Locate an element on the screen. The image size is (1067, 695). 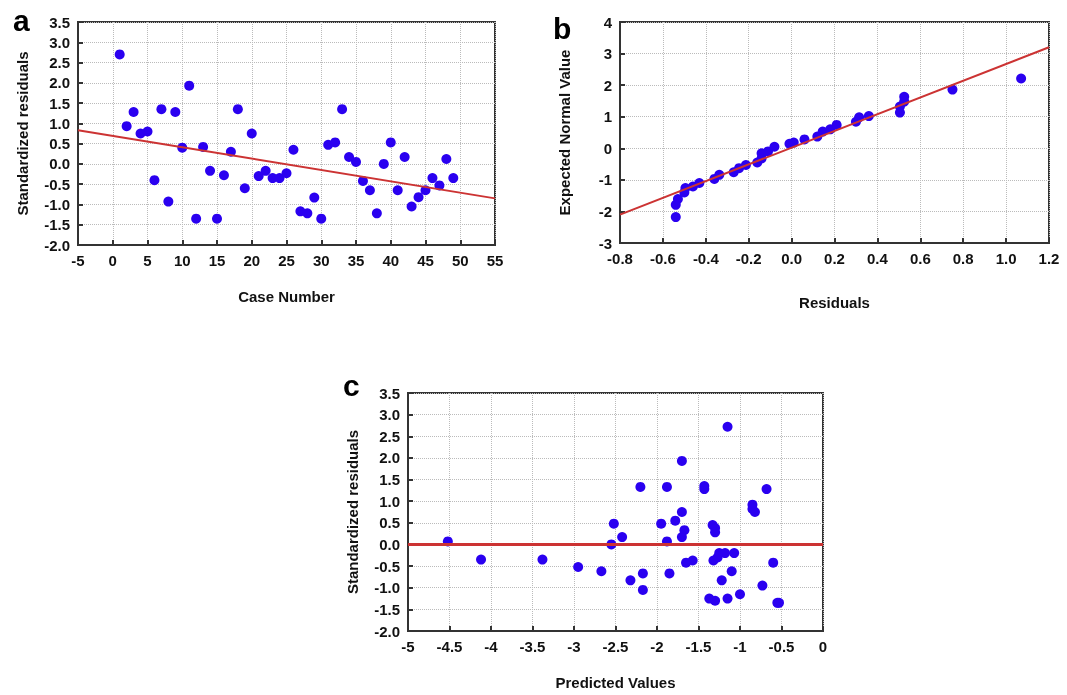
x-tick-label: 20 is located at coordinates (252, 260).